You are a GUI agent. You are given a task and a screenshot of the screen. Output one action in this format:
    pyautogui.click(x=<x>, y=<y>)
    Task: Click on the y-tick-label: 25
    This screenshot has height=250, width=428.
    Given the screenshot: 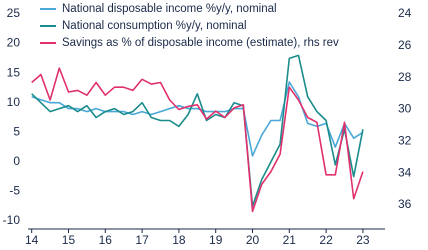 What is the action you would take?
    pyautogui.click(x=14, y=13)
    